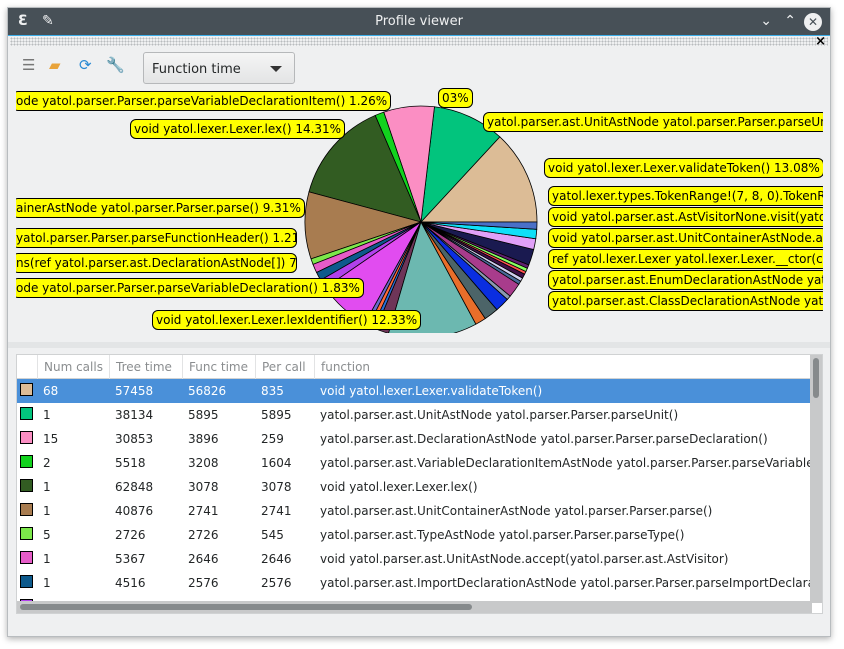 This screenshot has height=649, width=844. What do you see at coordinates (203, 559) in the screenshot?
I see `func-time-cell: 2646` at bounding box center [203, 559].